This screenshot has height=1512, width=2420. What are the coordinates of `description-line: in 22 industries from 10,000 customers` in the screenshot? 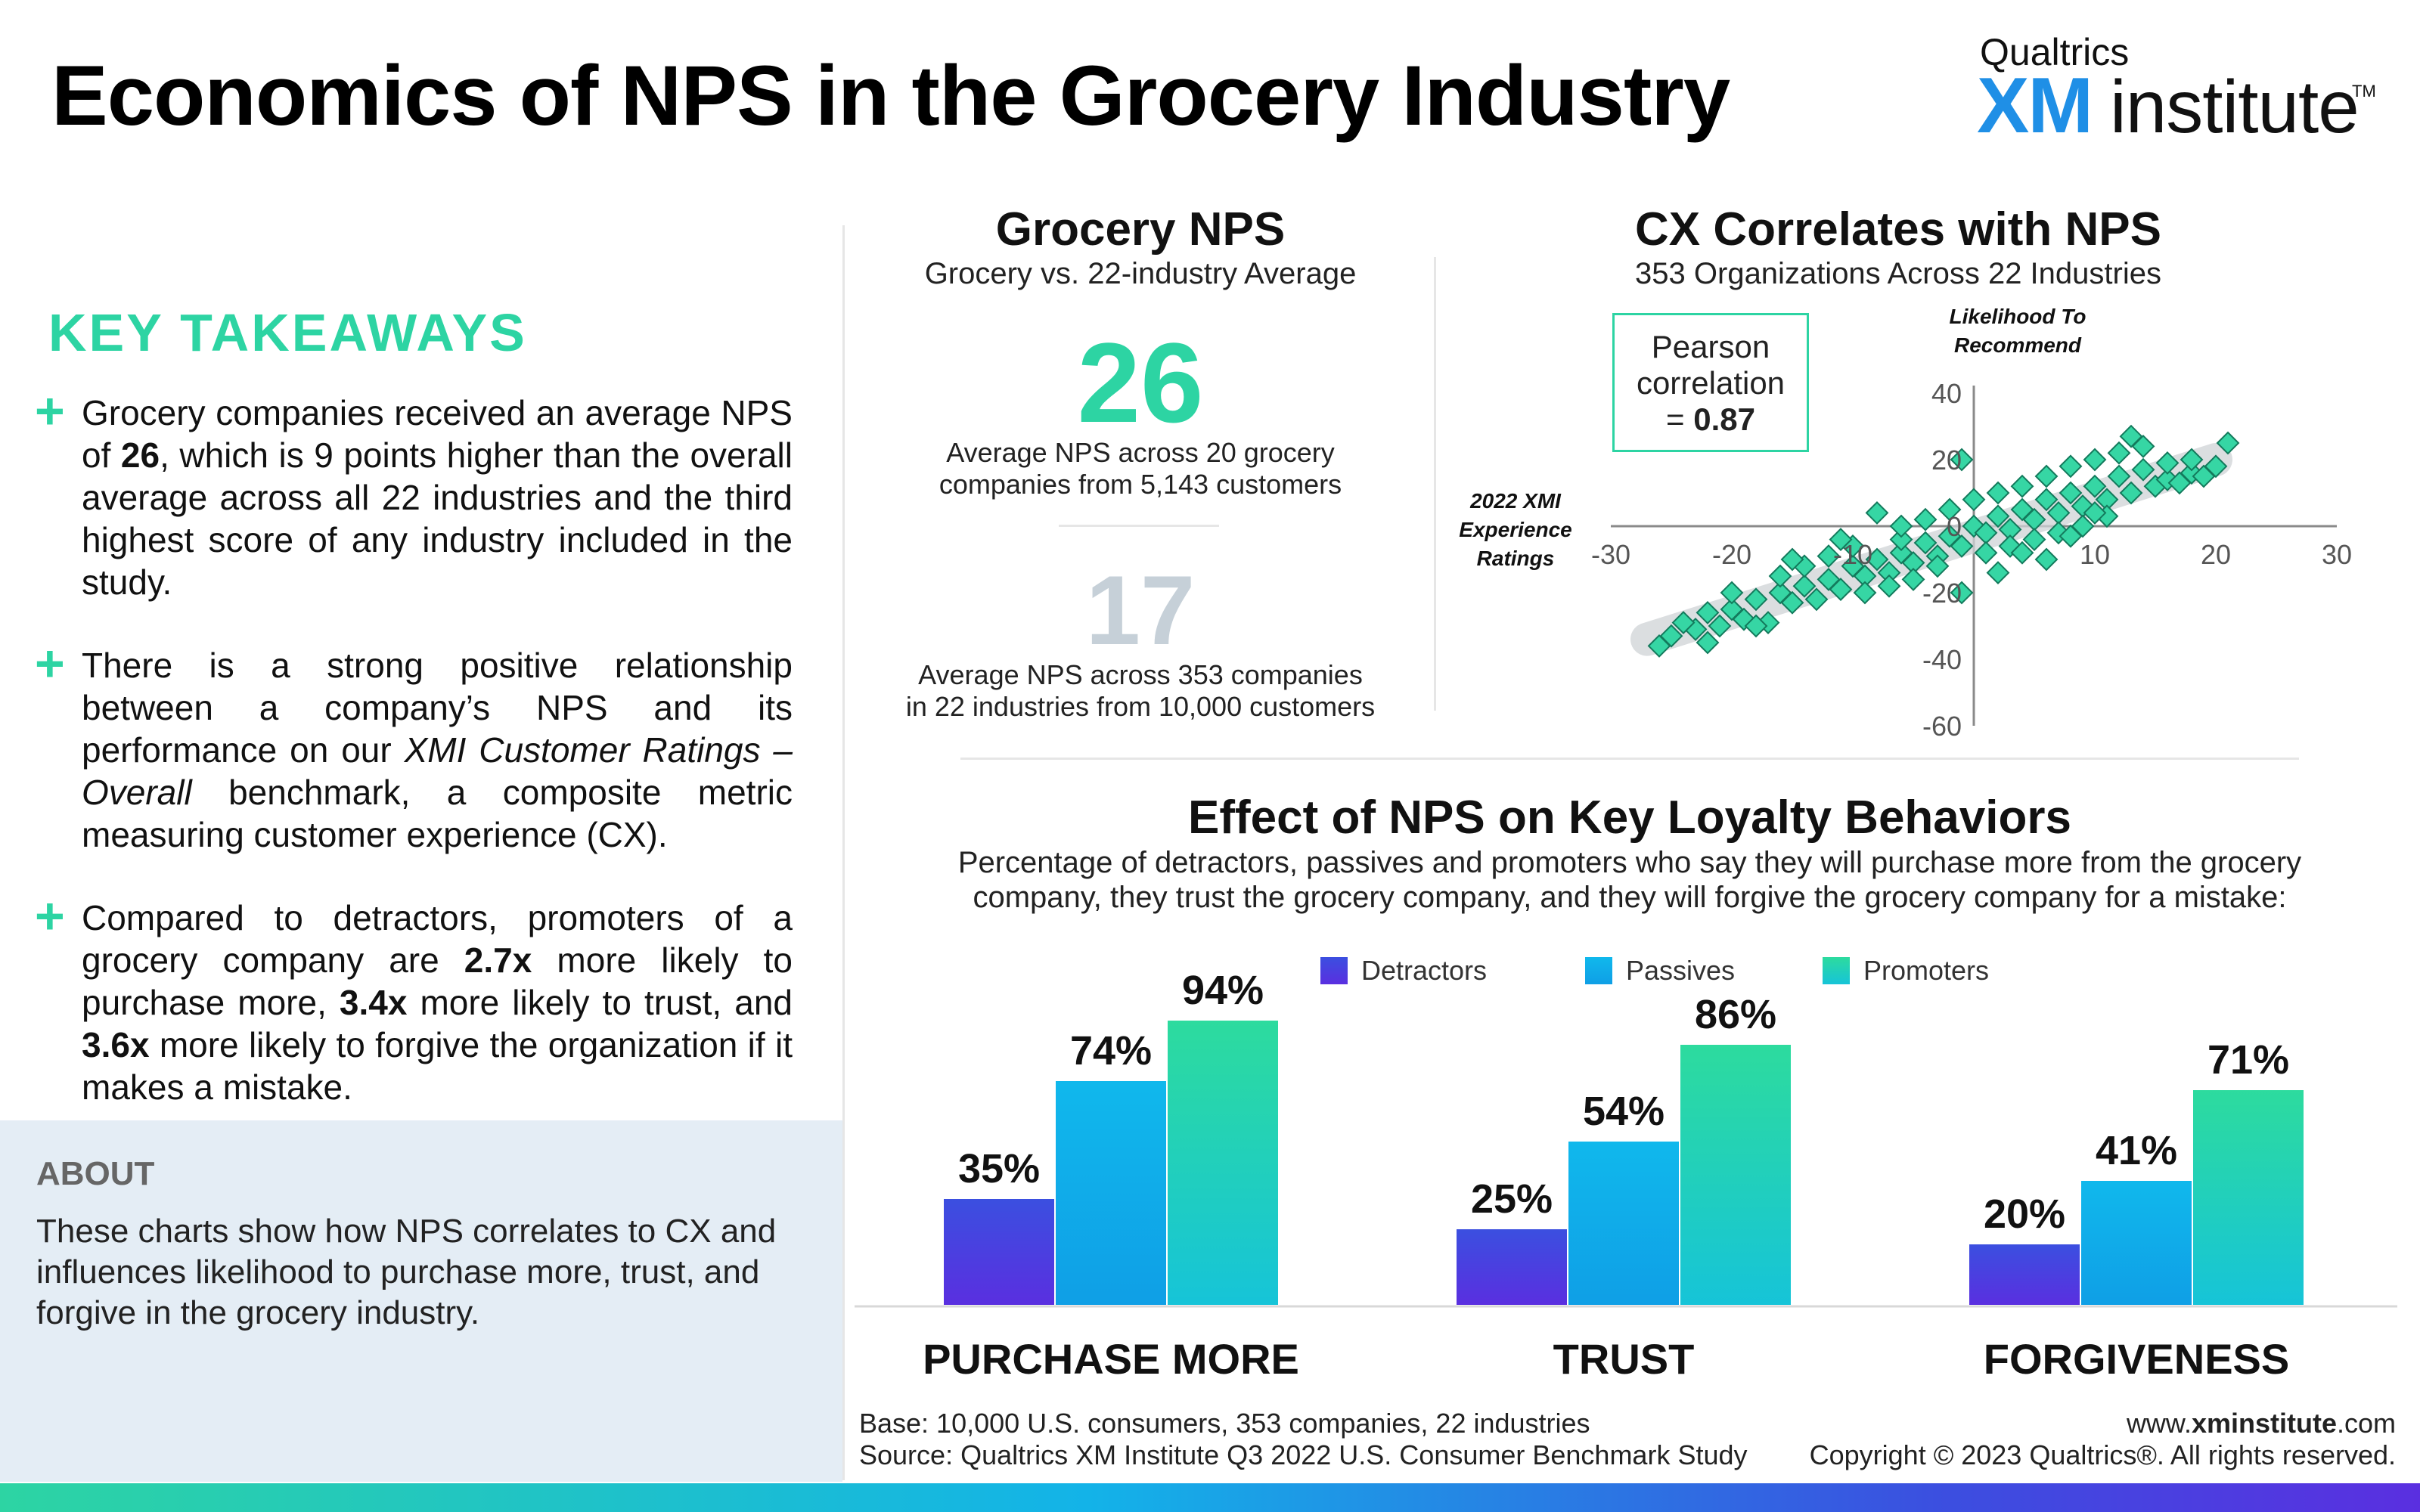 It's located at (1140, 706).